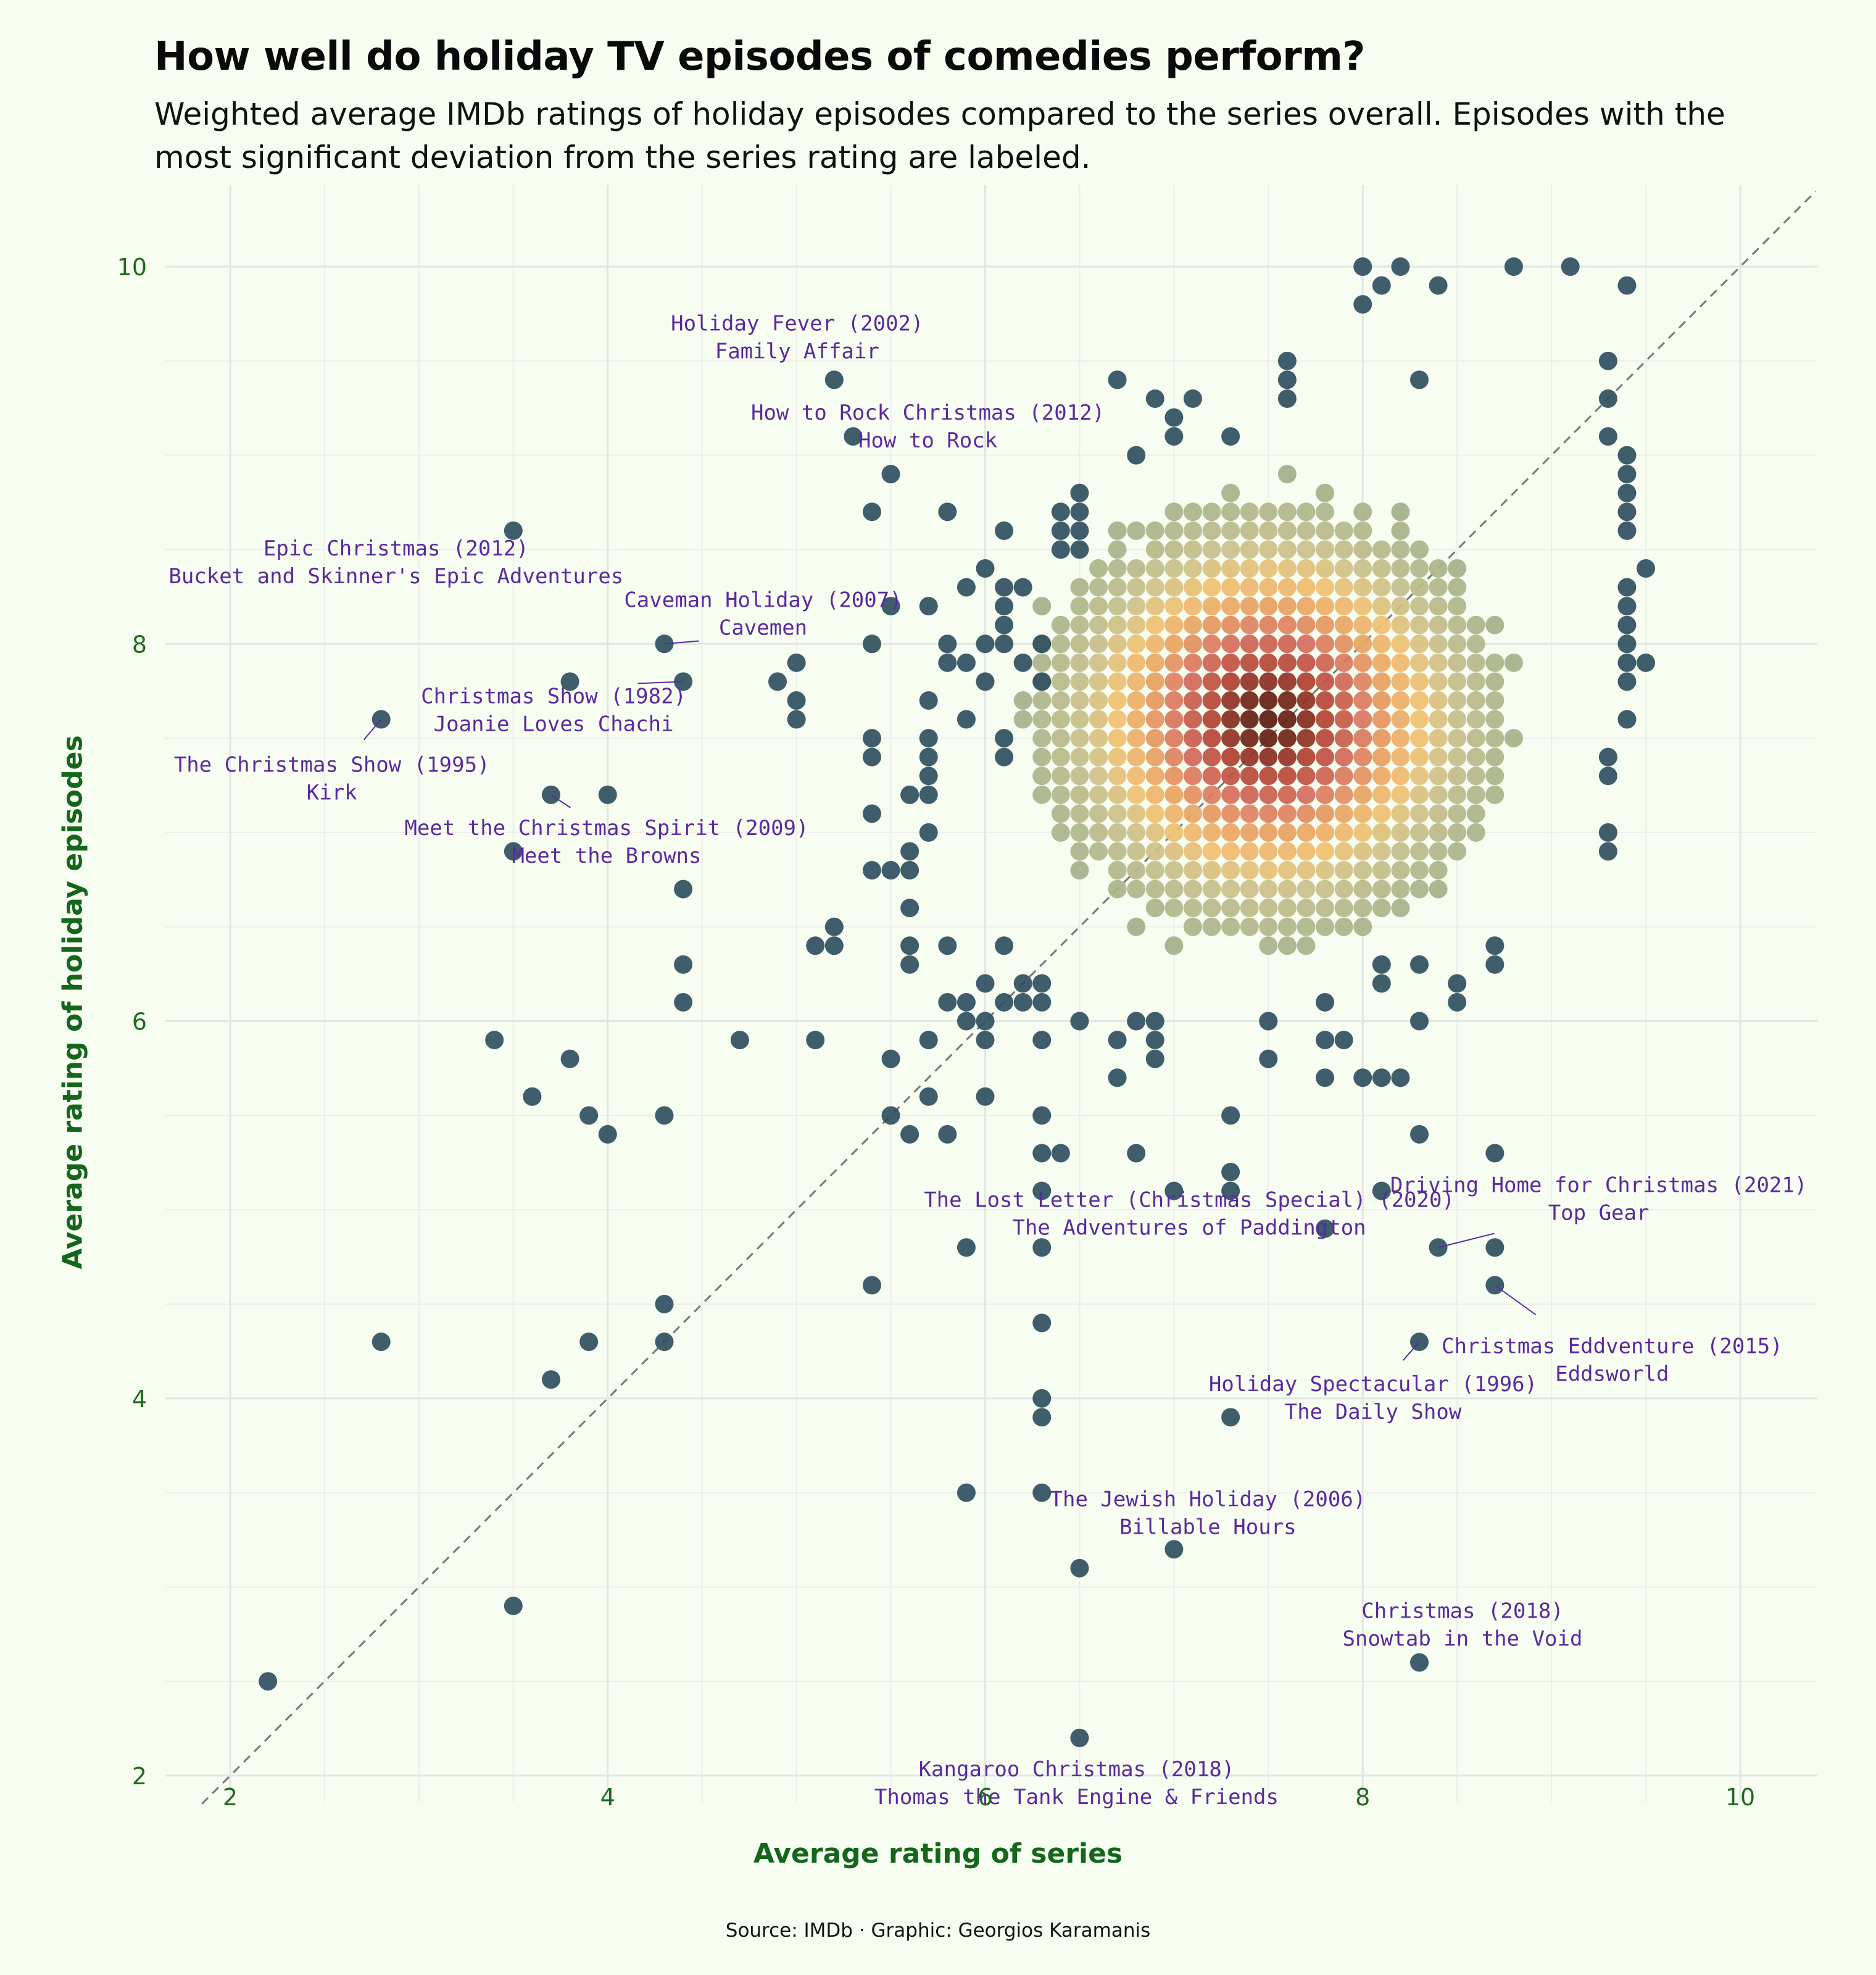 The width and height of the screenshot is (1876, 1975). Describe the element at coordinates (1740, 1797) in the screenshot. I see `x-tick-label: 10` at that location.